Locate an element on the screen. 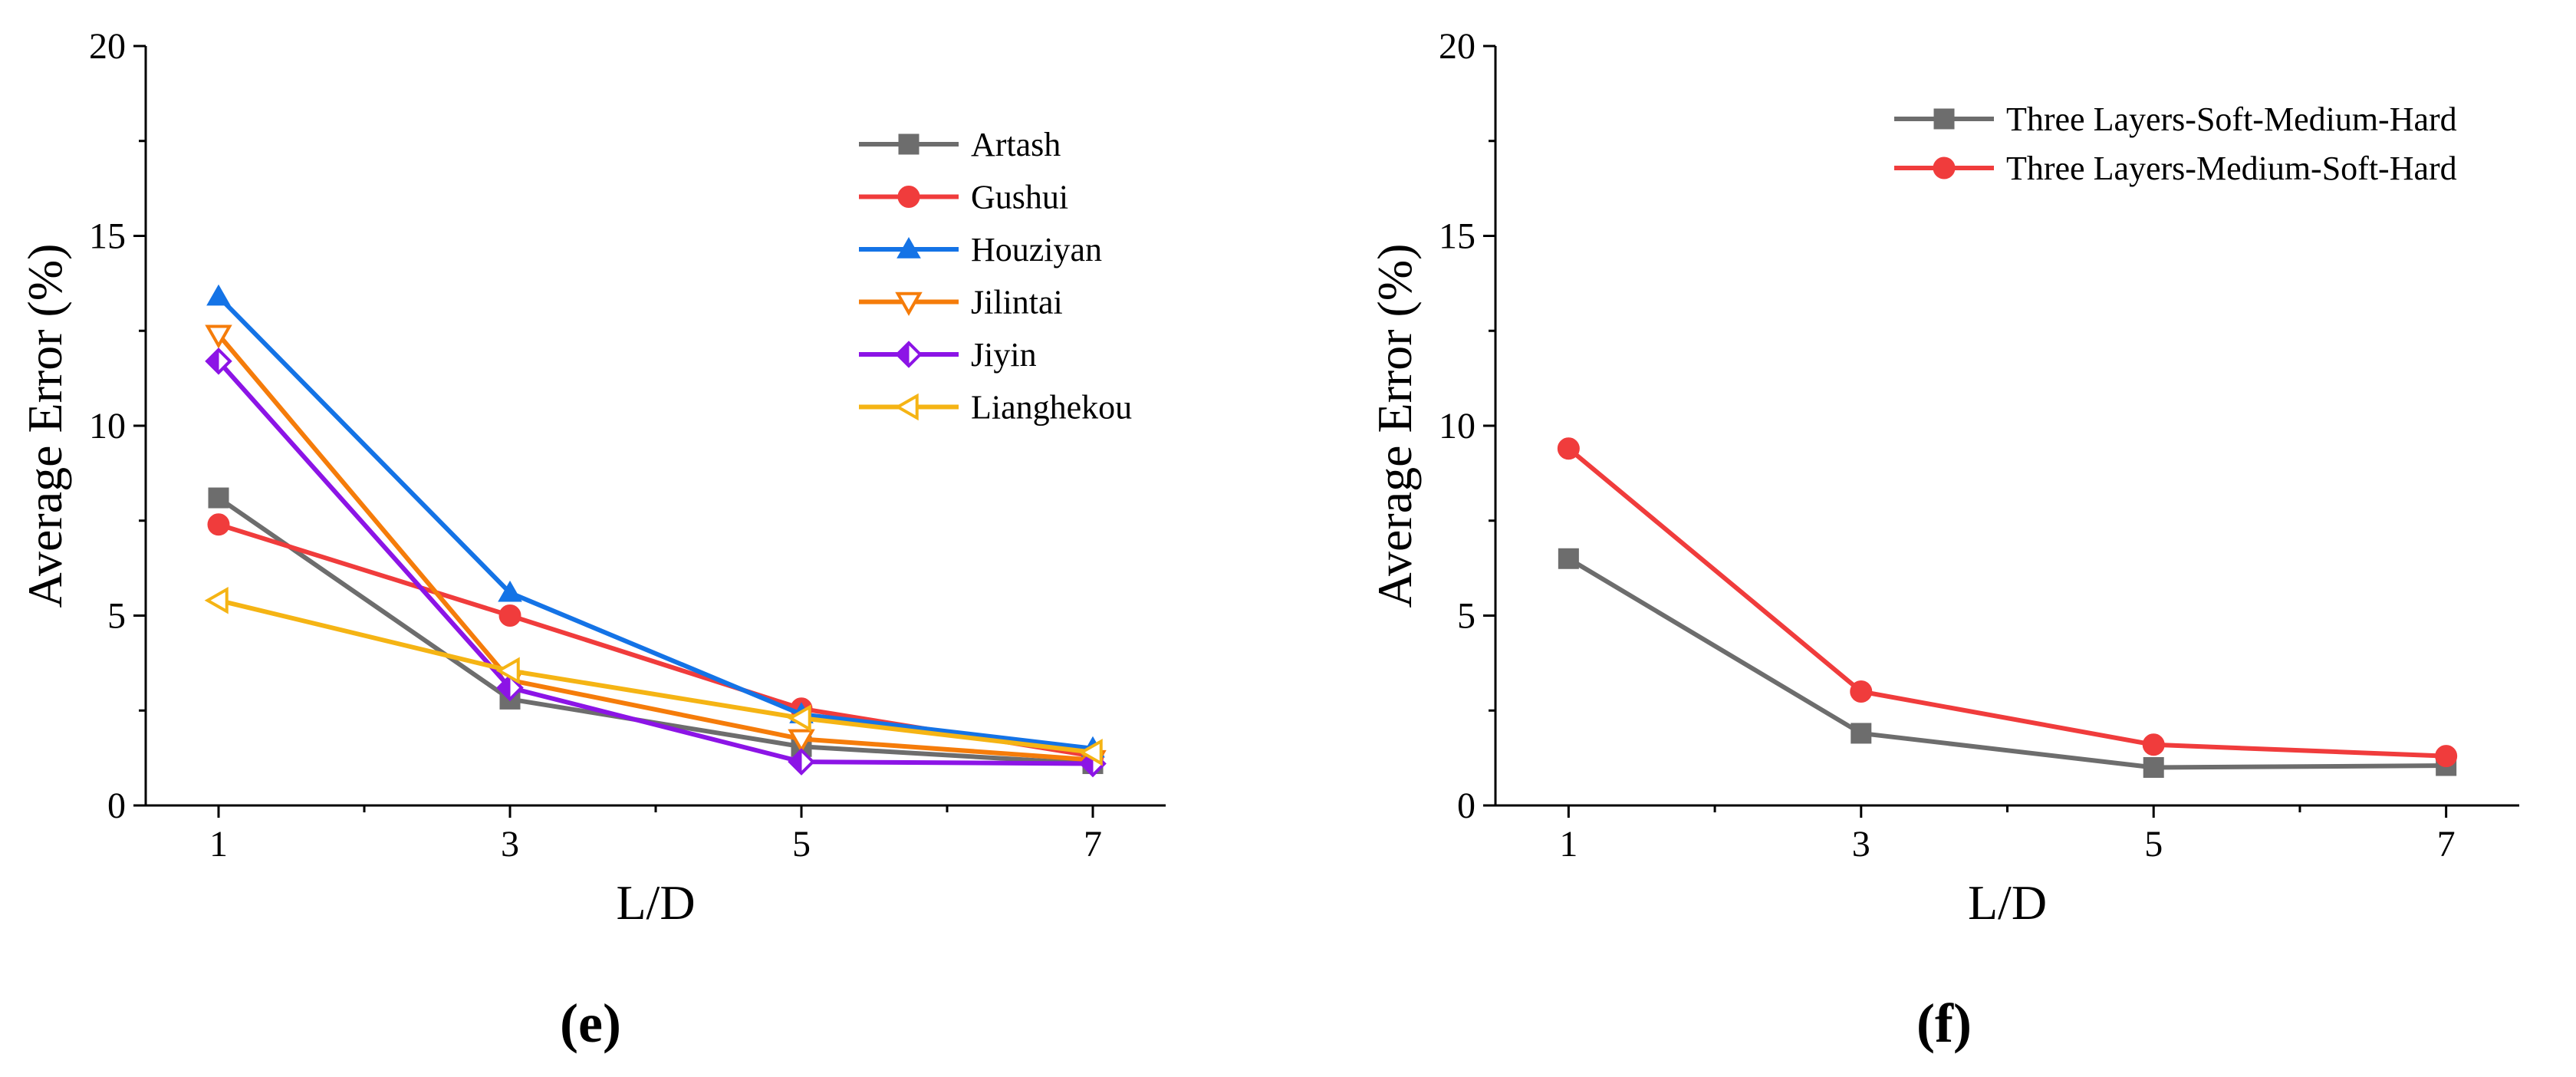 The height and width of the screenshot is (1077, 2576). series-gushui is located at coordinates (655, 641).